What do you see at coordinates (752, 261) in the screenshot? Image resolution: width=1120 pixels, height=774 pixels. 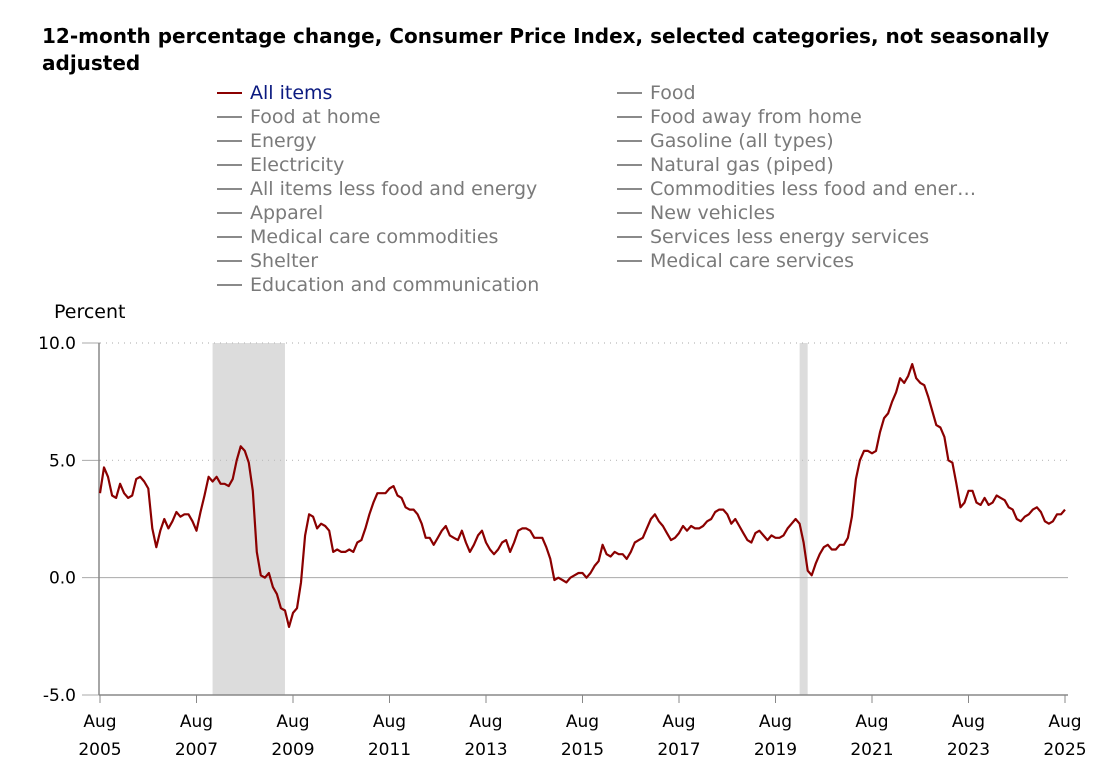 I see `legend-item: Medical care services` at bounding box center [752, 261].